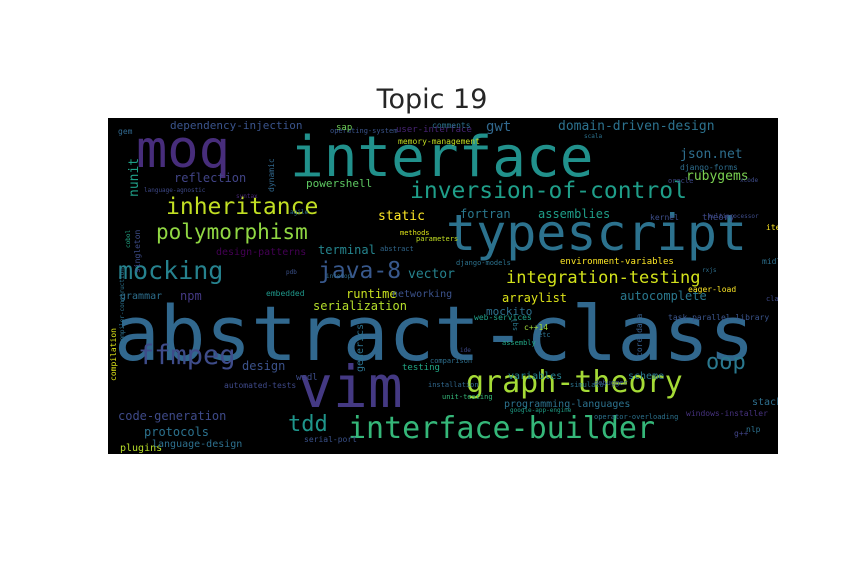  Describe the element at coordinates (434, 333) in the screenshot. I see `cloud-word: abstract-class` at that location.